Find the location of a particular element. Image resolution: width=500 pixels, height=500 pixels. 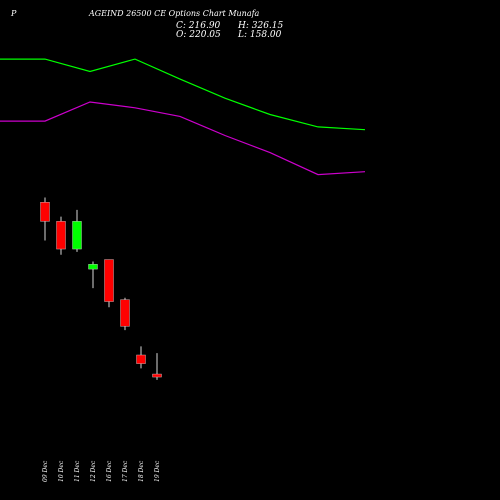

candle-11-dec is located at coordinates (77, 230).